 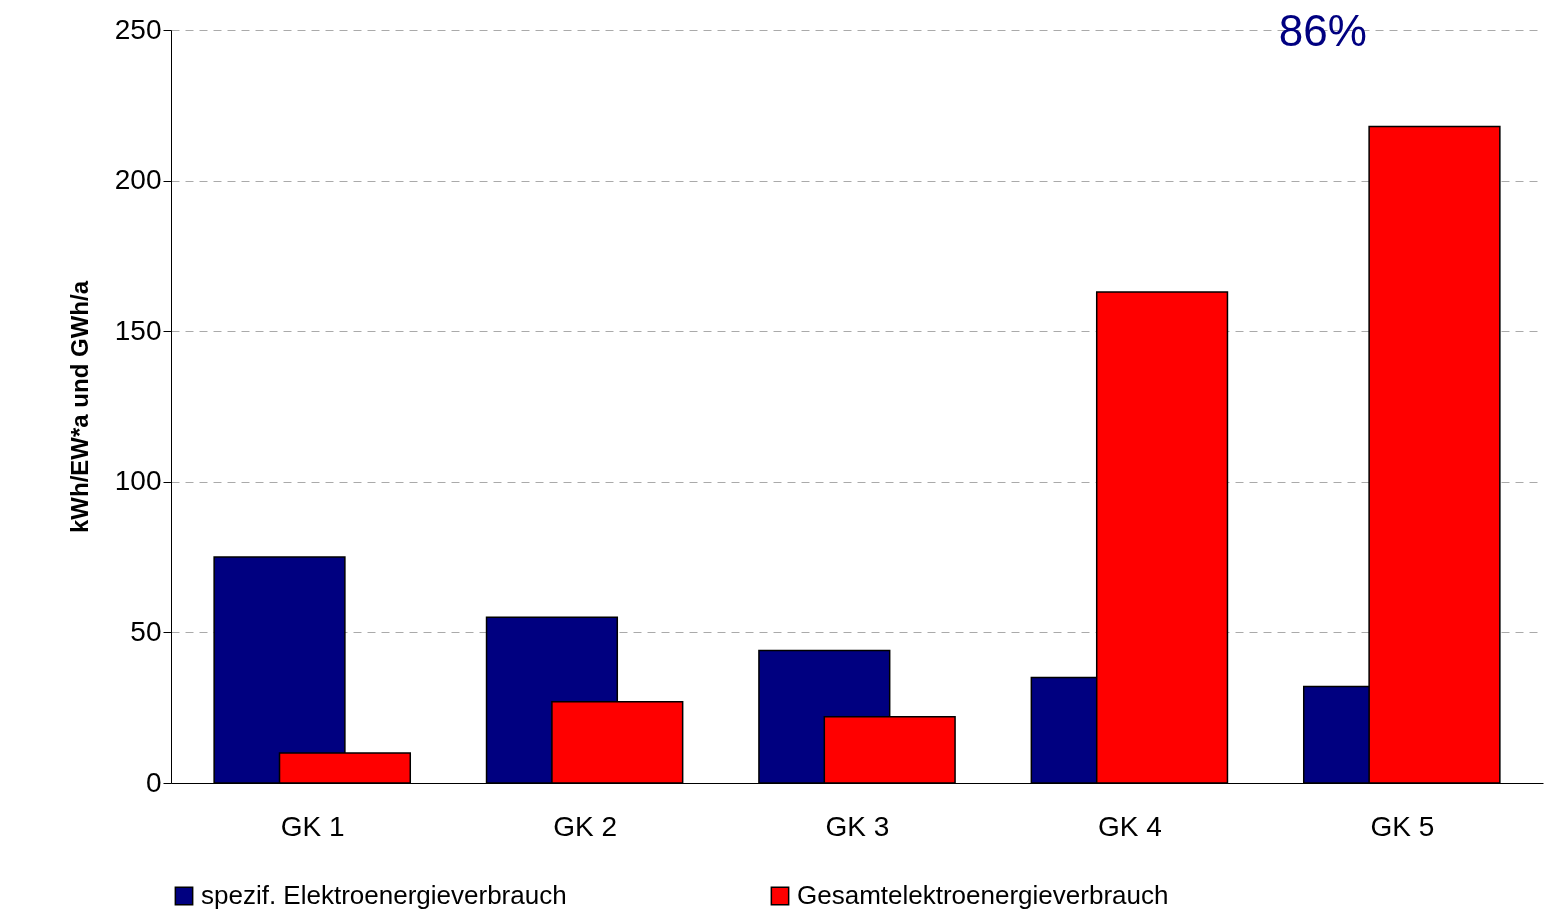 What do you see at coordinates (1129, 826) in the screenshot?
I see `x-tick-label: GK 4` at bounding box center [1129, 826].